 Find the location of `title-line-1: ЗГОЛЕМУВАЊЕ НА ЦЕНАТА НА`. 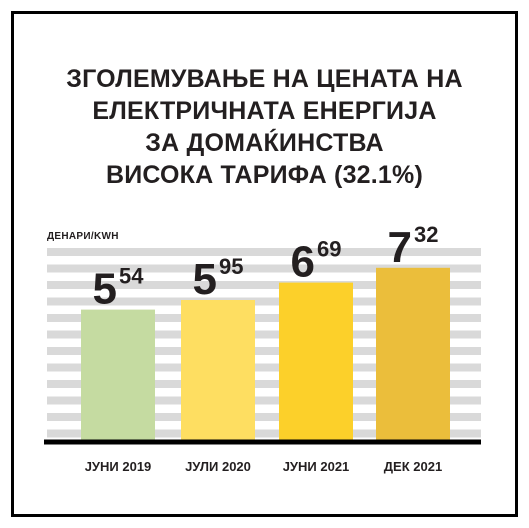

title-line-1: ЗГОЛЕМУВАЊЕ НА ЦЕНАТА НА is located at coordinates (264, 79).